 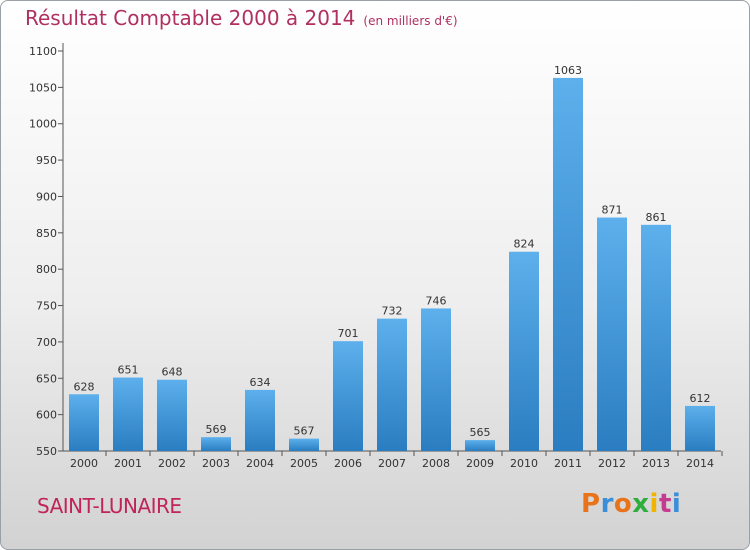 I want to click on data-label: 824, so click(x=524, y=244).